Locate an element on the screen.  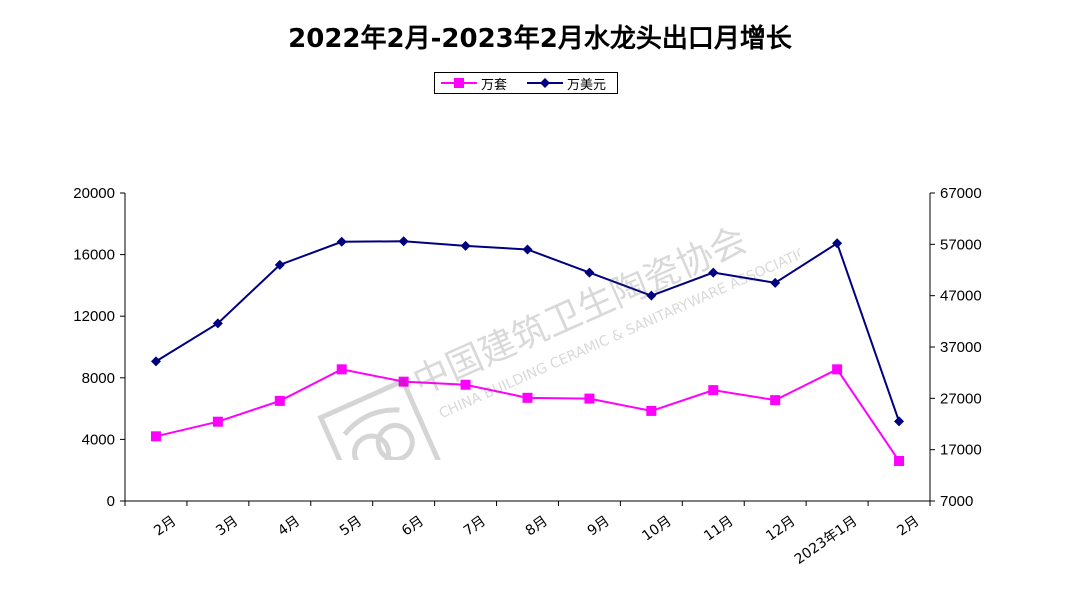
x-tick-label: 11月 is located at coordinates (718, 528).